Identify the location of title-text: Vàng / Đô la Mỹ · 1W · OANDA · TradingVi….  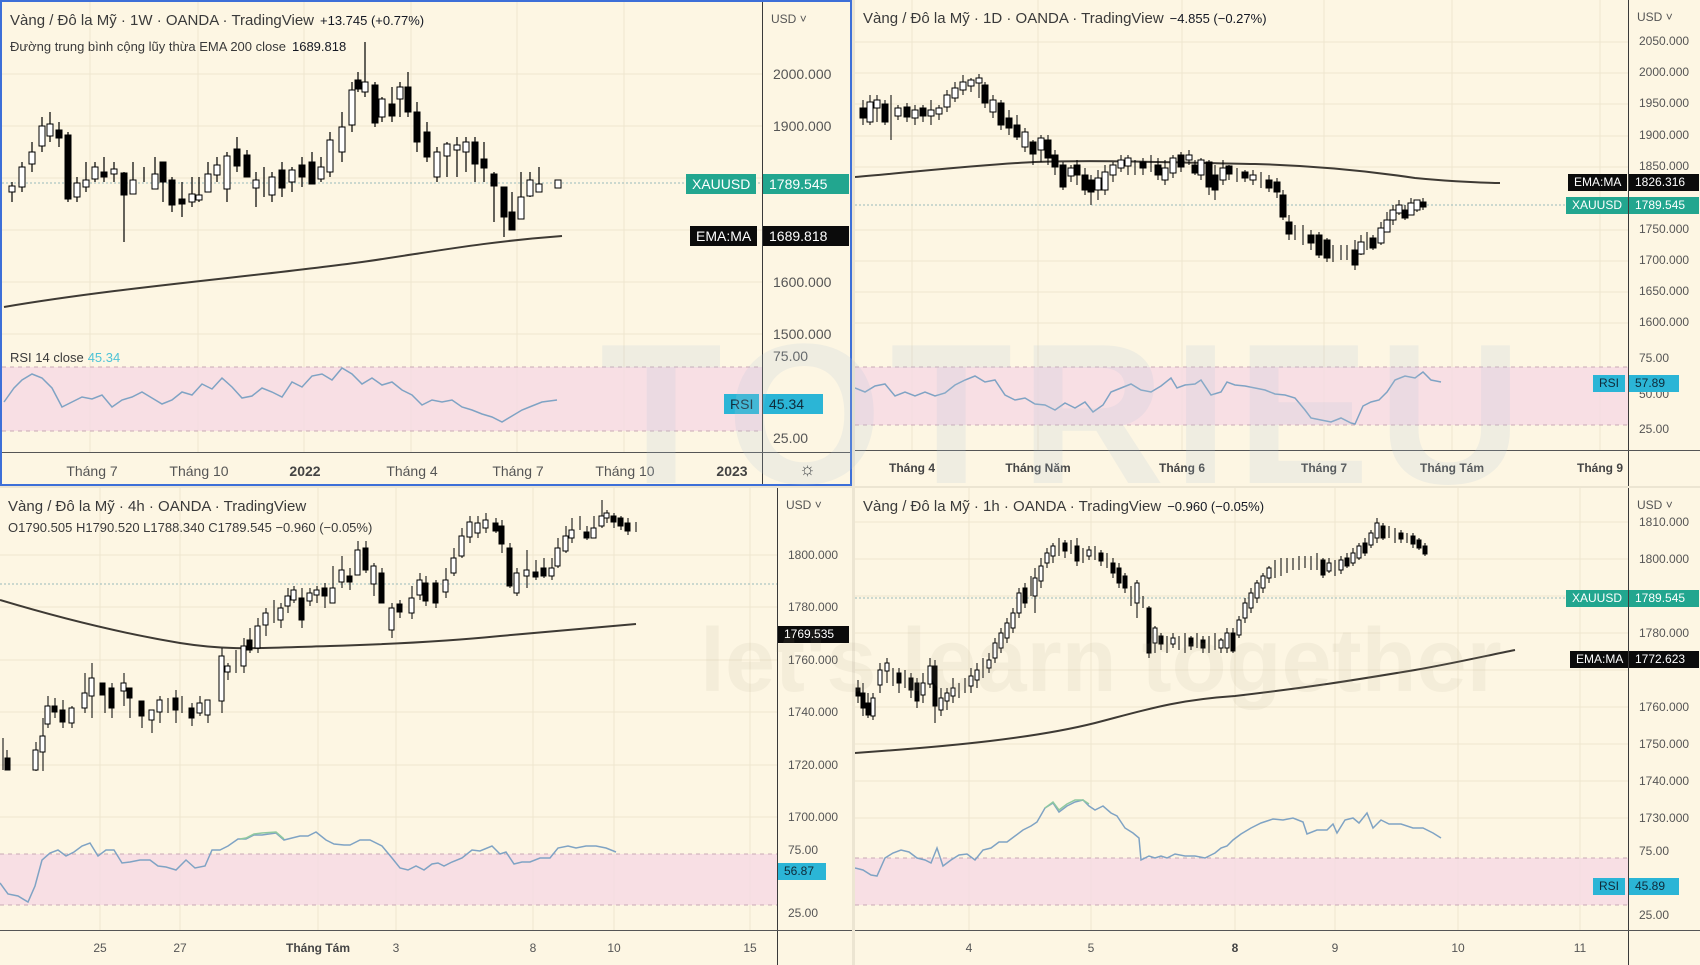
(162, 20).